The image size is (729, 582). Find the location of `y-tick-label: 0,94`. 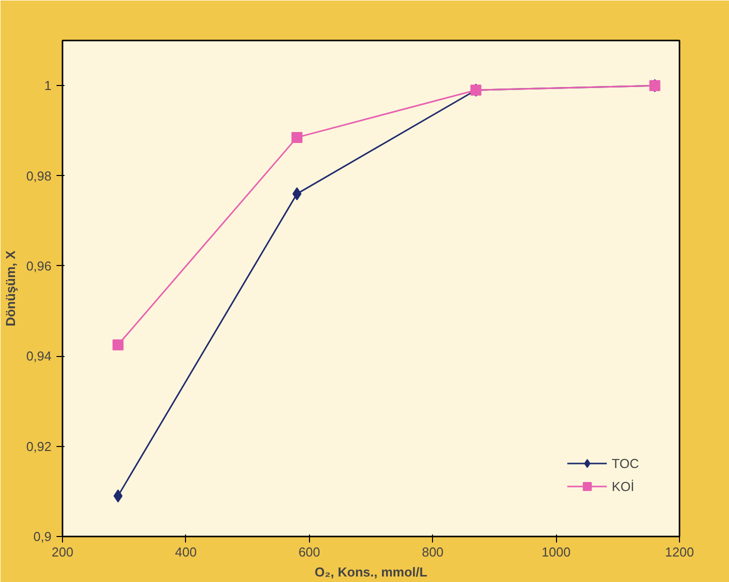

y-tick-label: 0,94 is located at coordinates (39, 356).